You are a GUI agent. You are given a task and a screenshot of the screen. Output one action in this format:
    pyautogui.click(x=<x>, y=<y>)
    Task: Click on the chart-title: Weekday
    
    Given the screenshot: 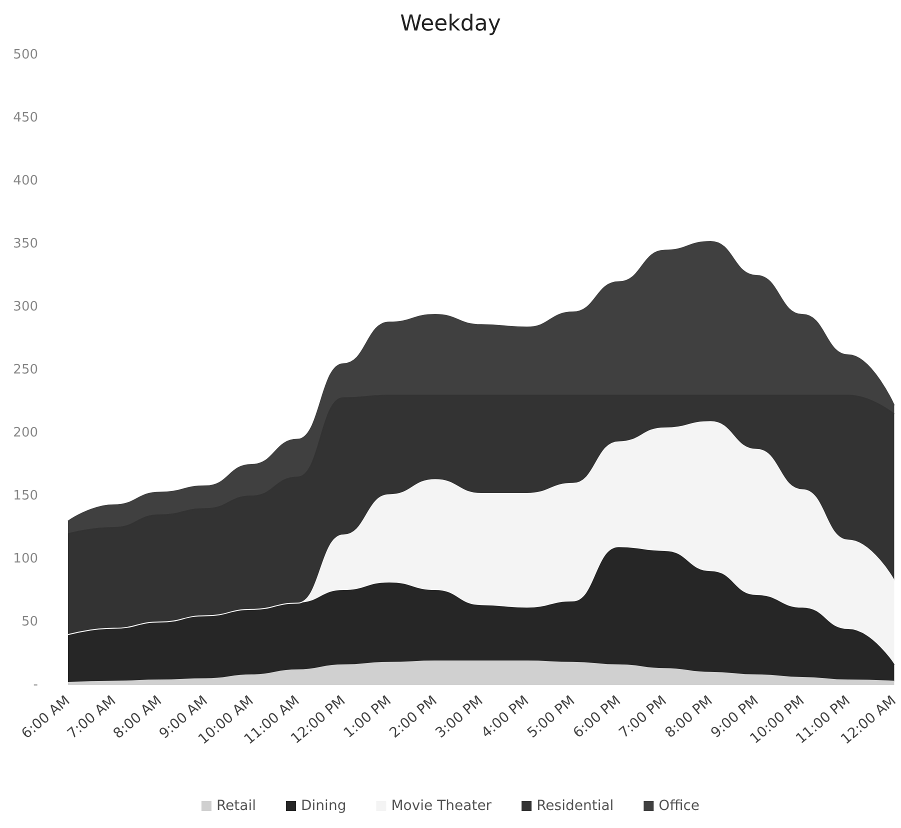 What is the action you would take?
    pyautogui.click(x=450, y=24)
    